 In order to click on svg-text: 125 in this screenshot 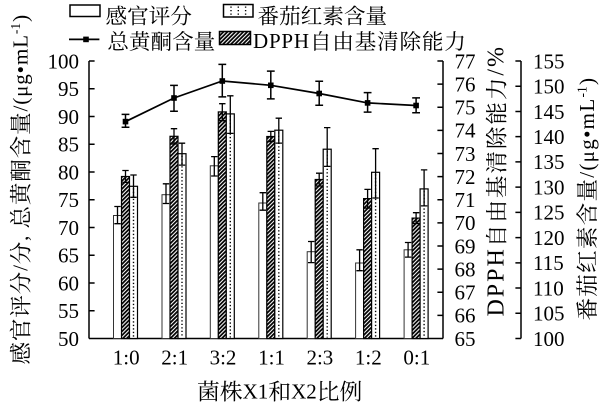, I will do `click(549, 213)`.